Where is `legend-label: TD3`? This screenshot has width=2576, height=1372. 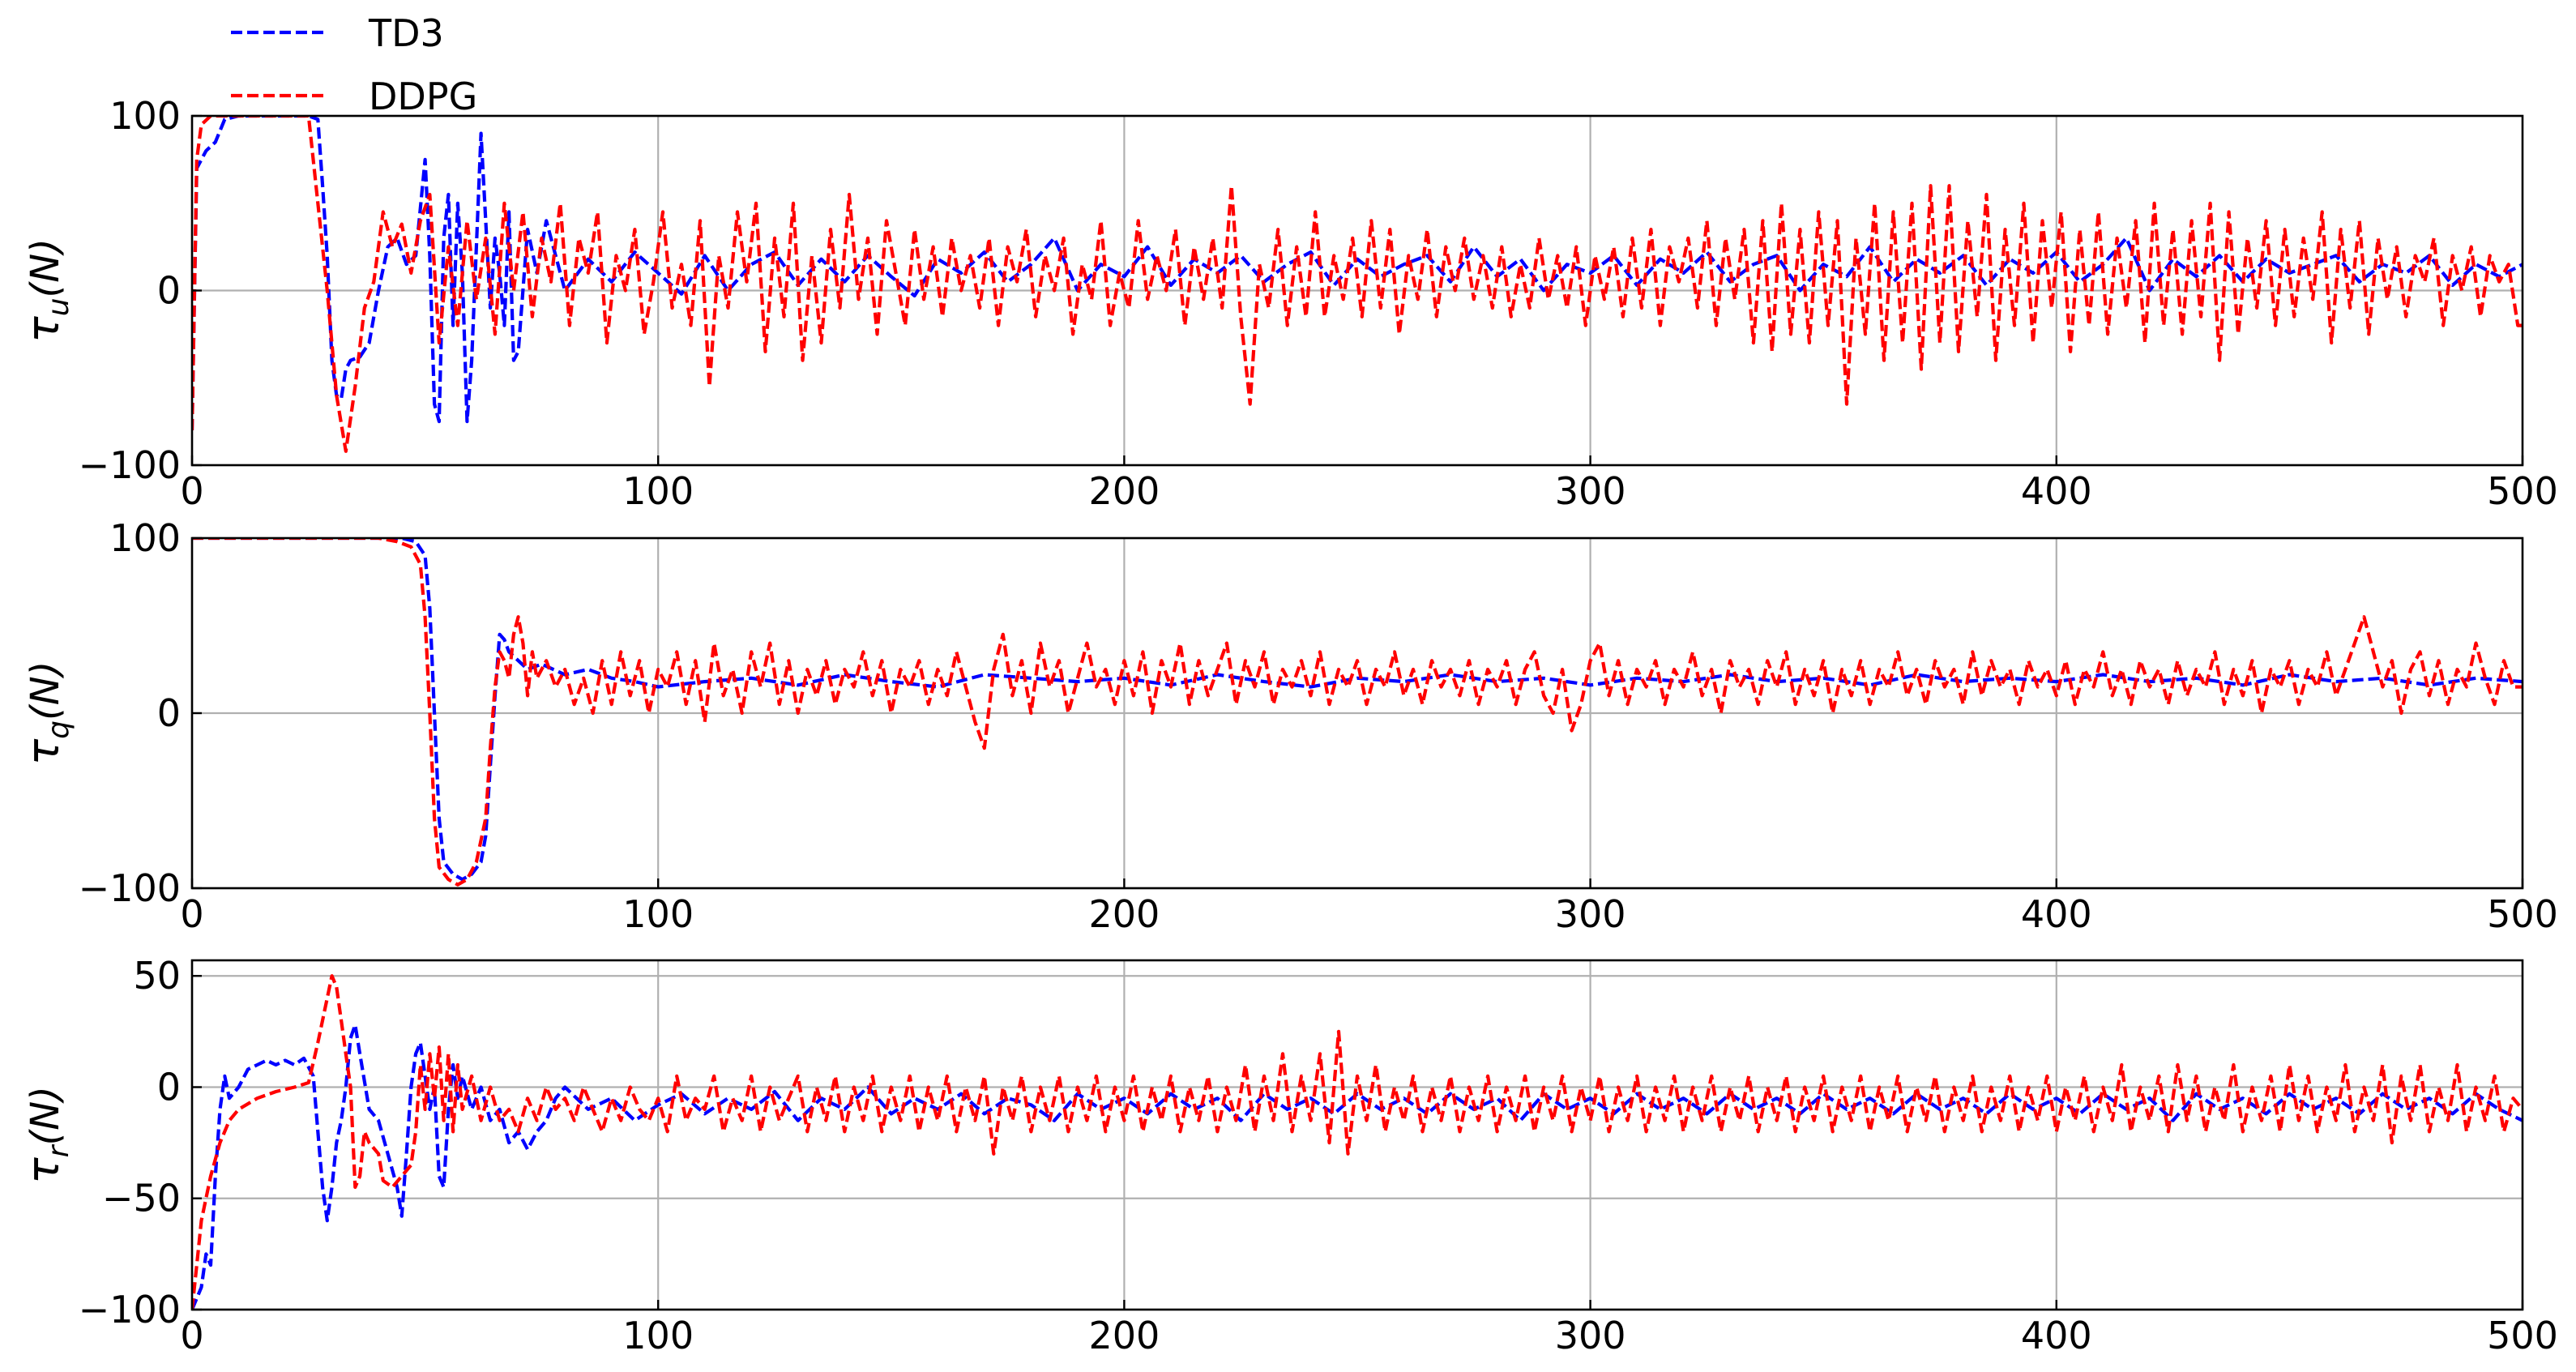
legend-label: TD3 is located at coordinates (406, 33).